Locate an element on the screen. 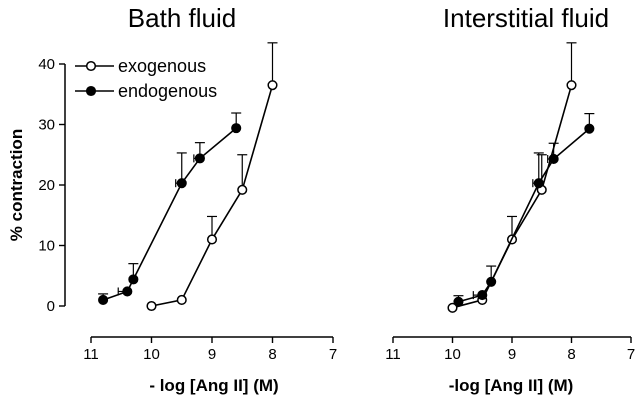 The width and height of the screenshot is (640, 403). panel-title: Interstitial fluid is located at coordinates (526, 18).